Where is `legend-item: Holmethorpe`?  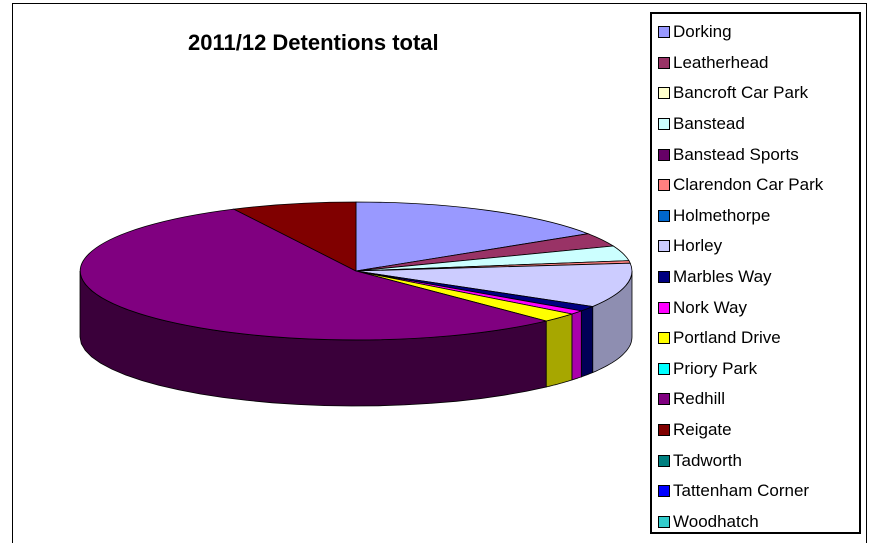 legend-item: Holmethorpe is located at coordinates (758, 216).